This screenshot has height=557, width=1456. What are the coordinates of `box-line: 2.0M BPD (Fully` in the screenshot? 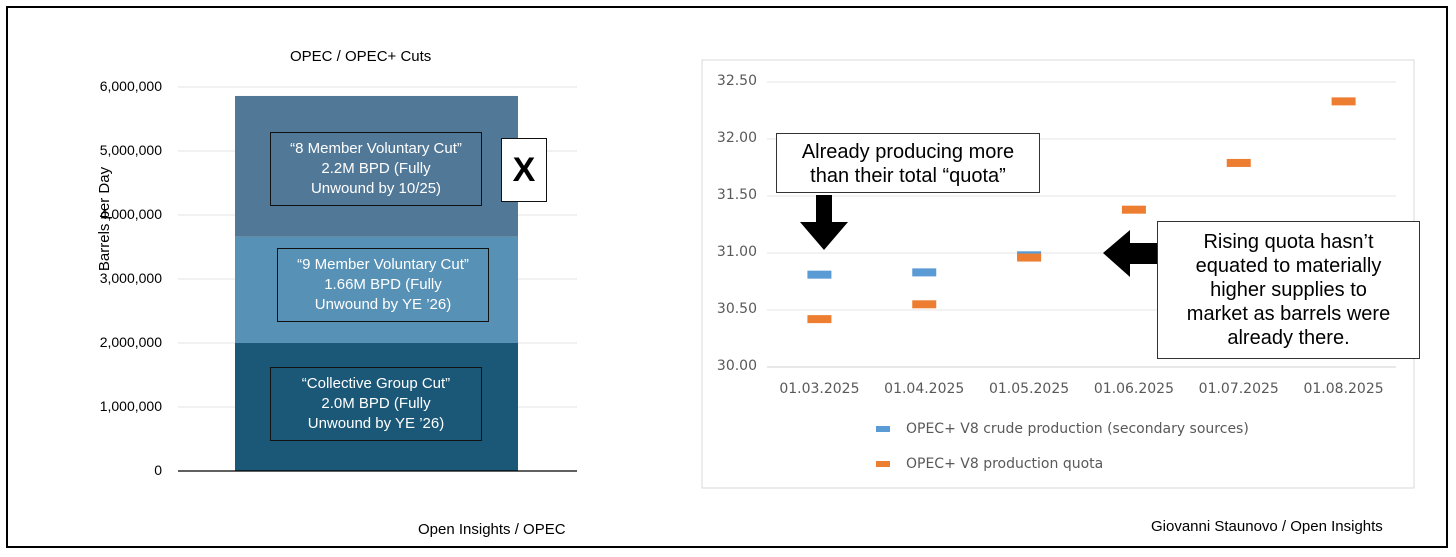 It's located at (376, 403).